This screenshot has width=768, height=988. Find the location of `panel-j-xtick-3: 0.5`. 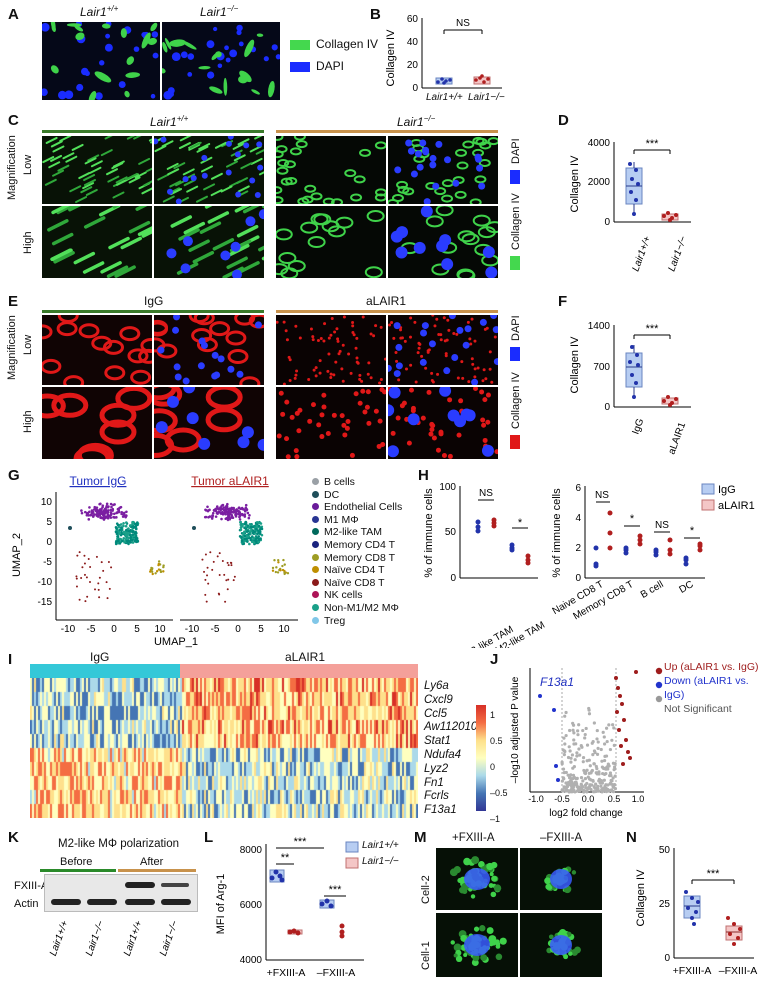

panel-j-xtick-3: 0.5 is located at coordinates (614, 799).